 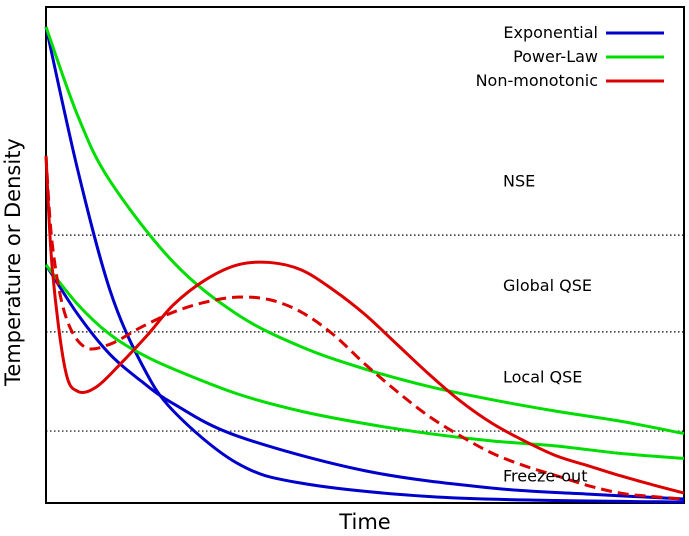 I want to click on region-label-freeze-out: Freeze-out, so click(x=545, y=476).